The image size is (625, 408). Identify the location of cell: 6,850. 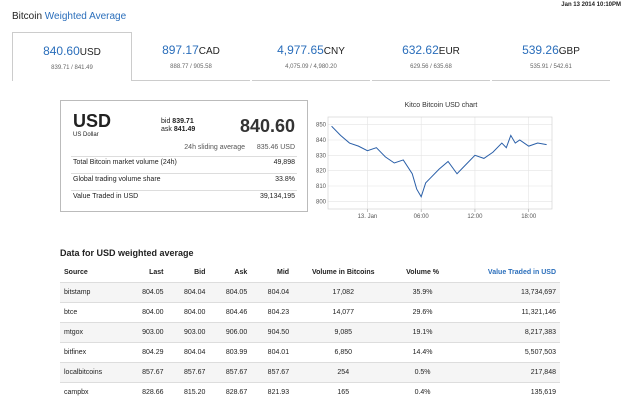
(343, 352).